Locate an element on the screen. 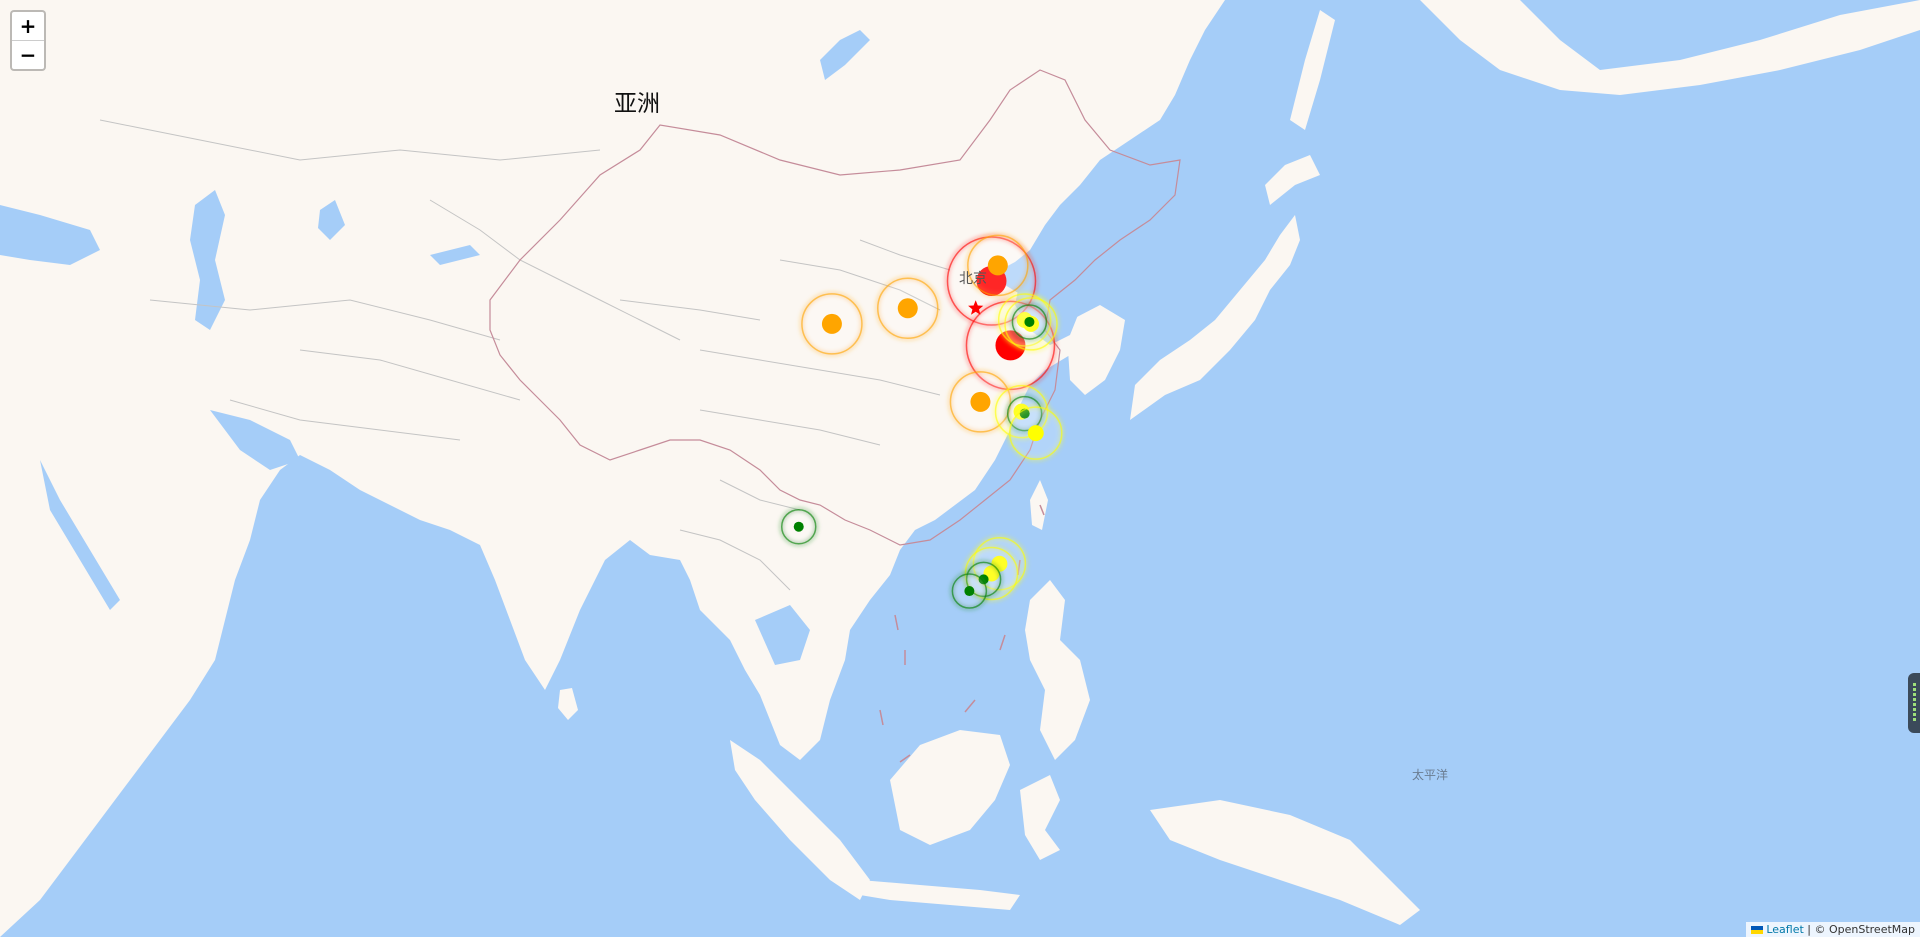 Image resolution: width=1920 pixels, height=937 pixels. zoom-control: + − is located at coordinates (28, 40).